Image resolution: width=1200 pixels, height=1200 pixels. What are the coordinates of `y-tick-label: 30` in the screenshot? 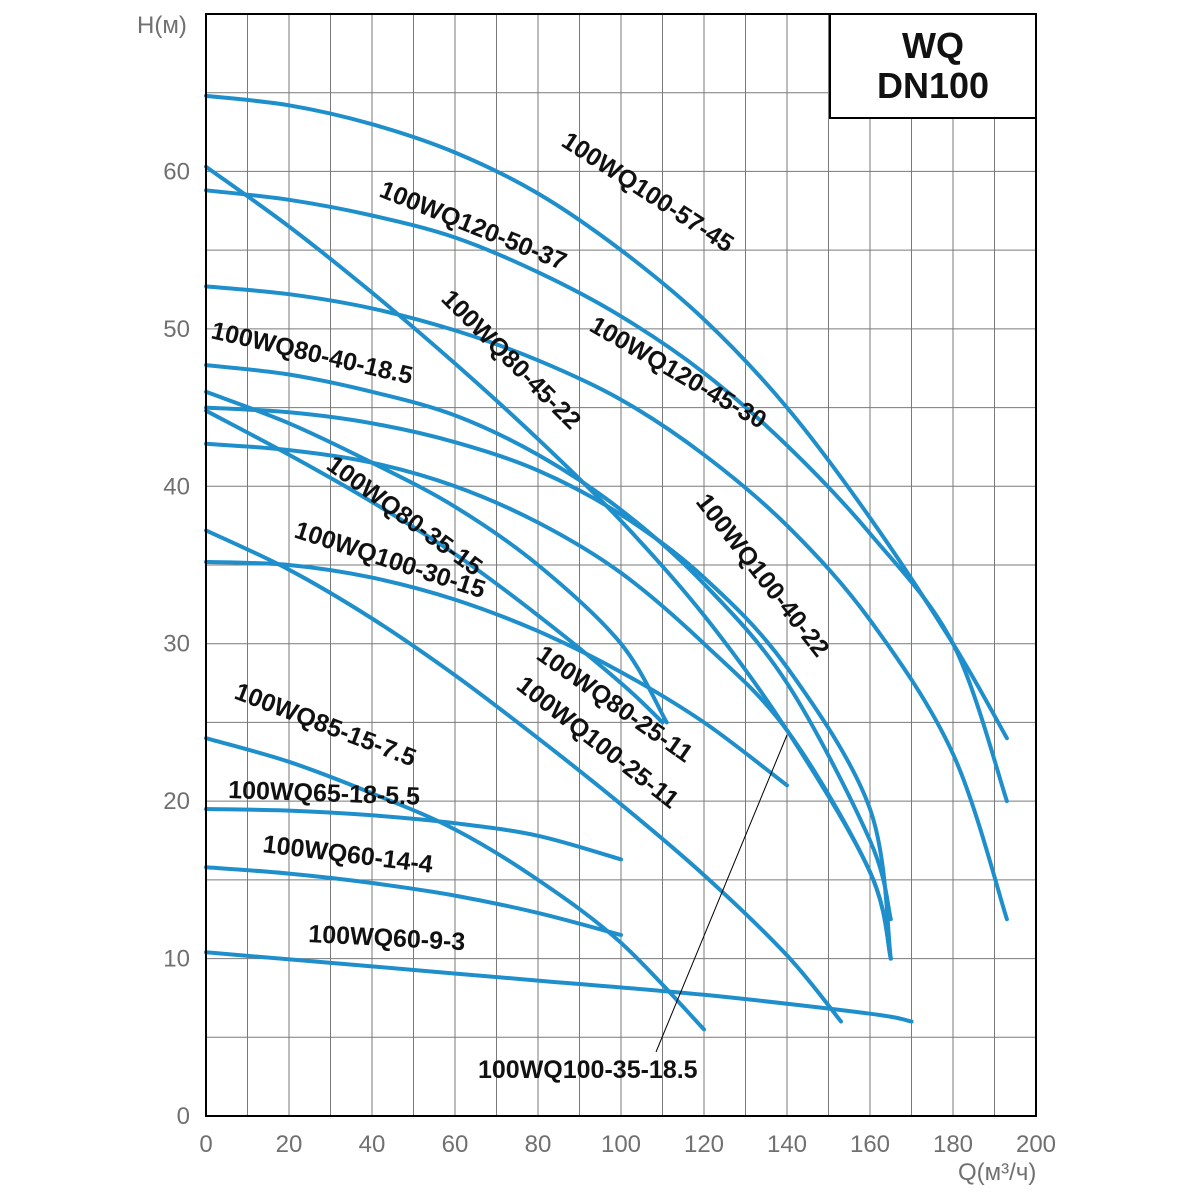 It's located at (176, 644).